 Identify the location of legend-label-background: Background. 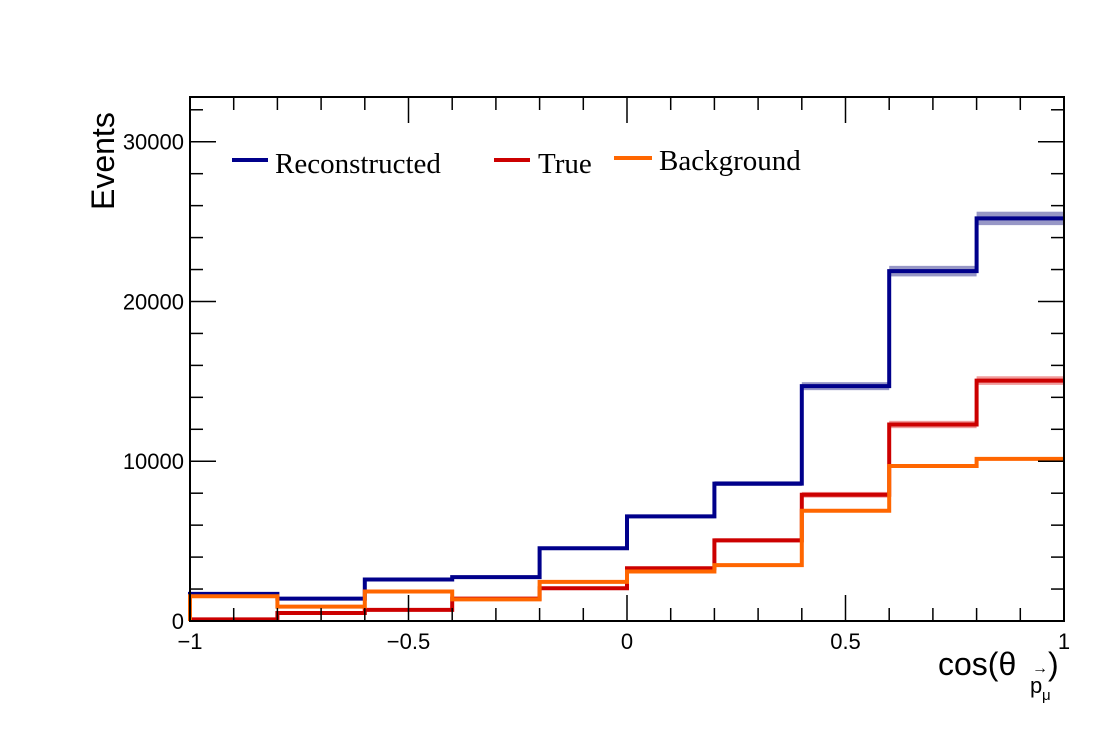
(730, 161).